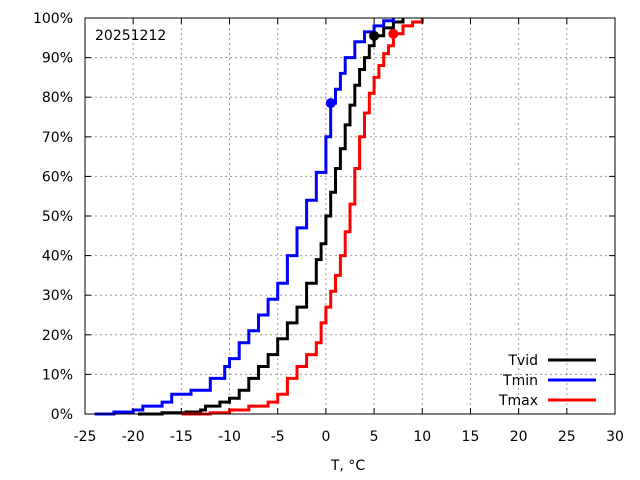 The image size is (640, 480). I want to click on x-tick-label: 20, so click(519, 437).